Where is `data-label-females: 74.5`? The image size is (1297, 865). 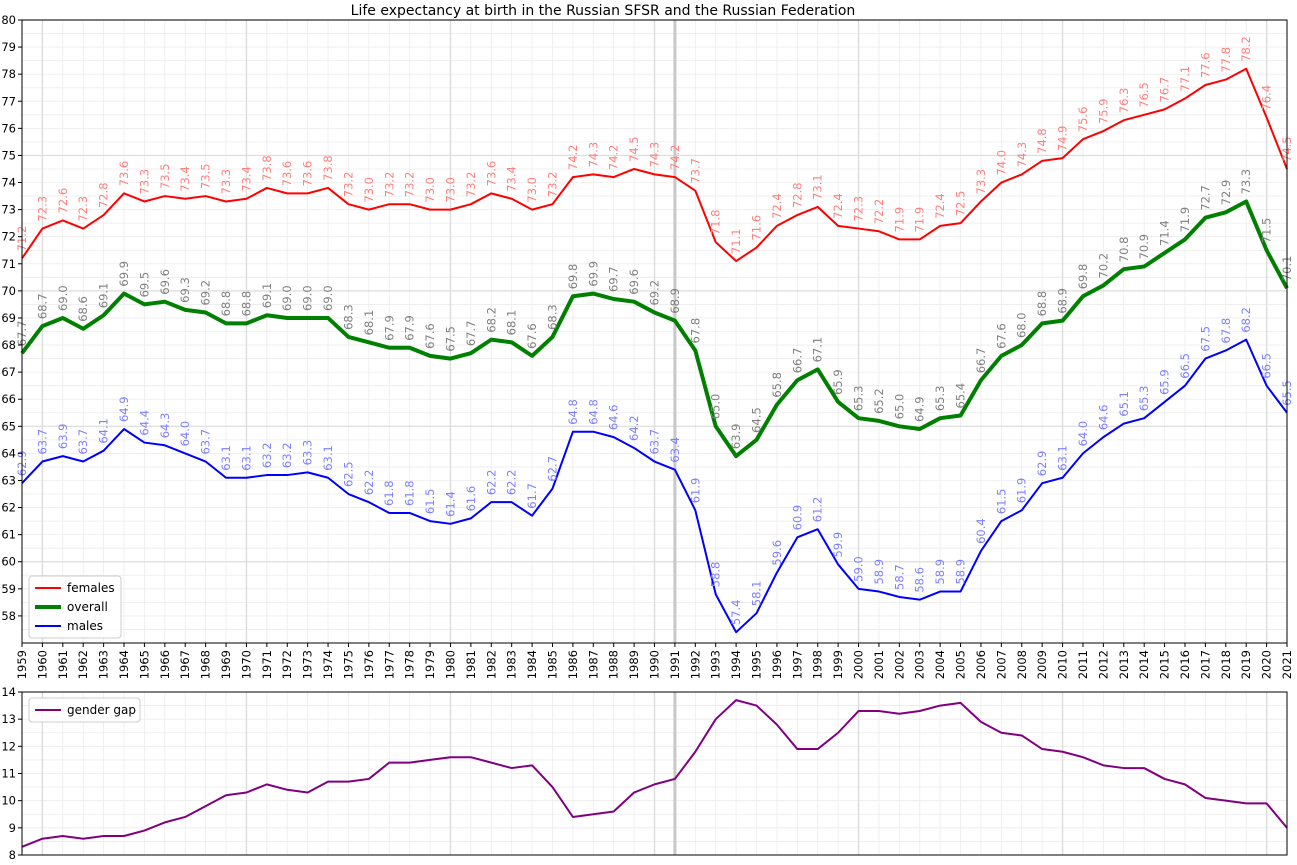
data-label-females: 74.5 is located at coordinates (634, 149).